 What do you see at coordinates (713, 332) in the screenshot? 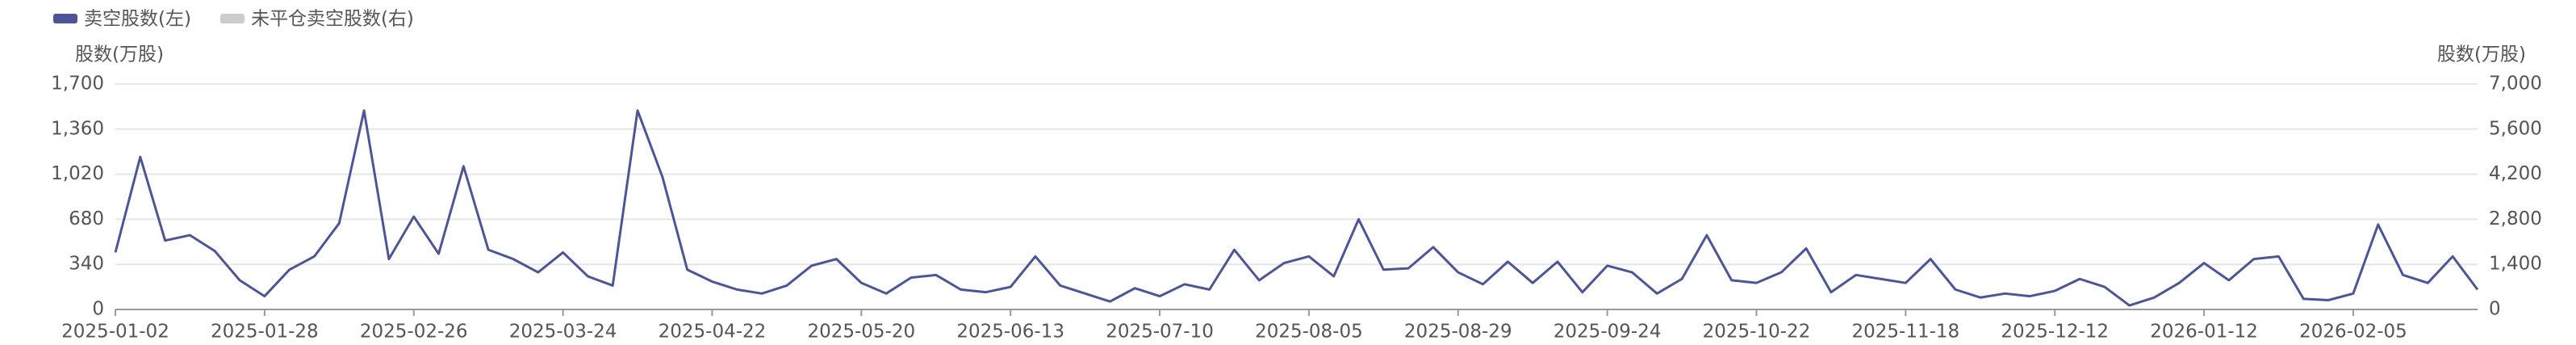
I see `x-tick-label: 2025-04-22` at bounding box center [713, 332].